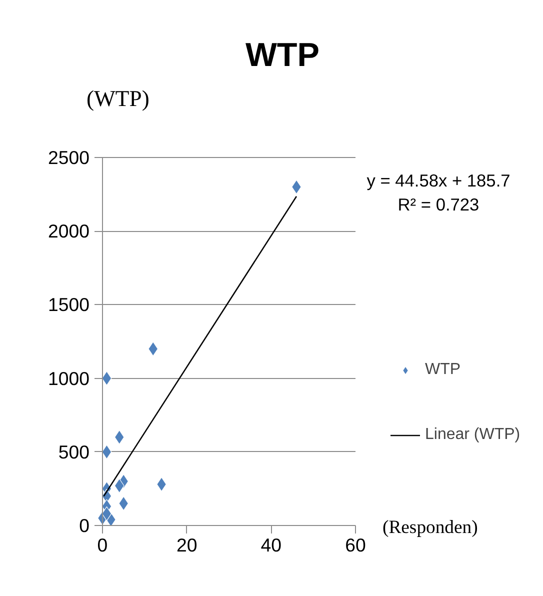 This screenshot has width=543, height=596. What do you see at coordinates (69, 231) in the screenshot?
I see `y-tick-label: 2000` at bounding box center [69, 231].